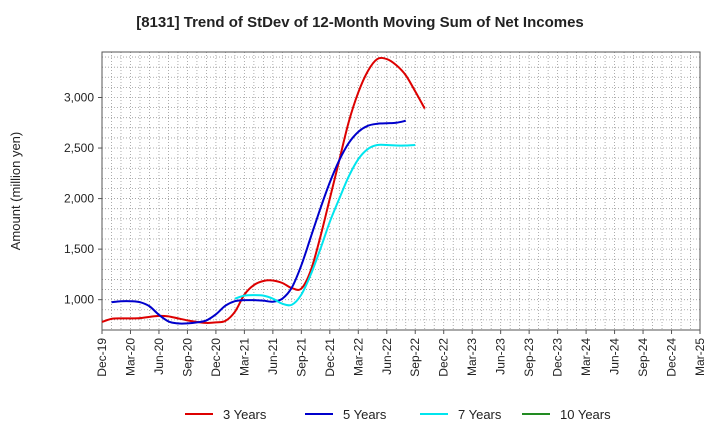 The width and height of the screenshot is (720, 440). I want to click on legend-label: 3 Years, so click(245, 414).